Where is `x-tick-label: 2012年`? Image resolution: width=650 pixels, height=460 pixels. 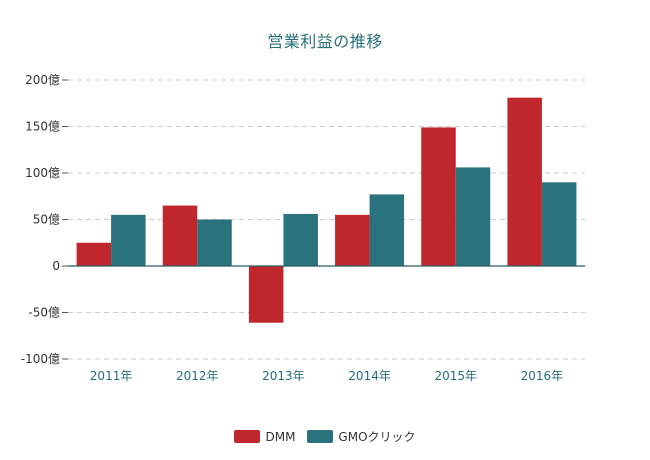
x-tick-label: 2012年 is located at coordinates (197, 376).